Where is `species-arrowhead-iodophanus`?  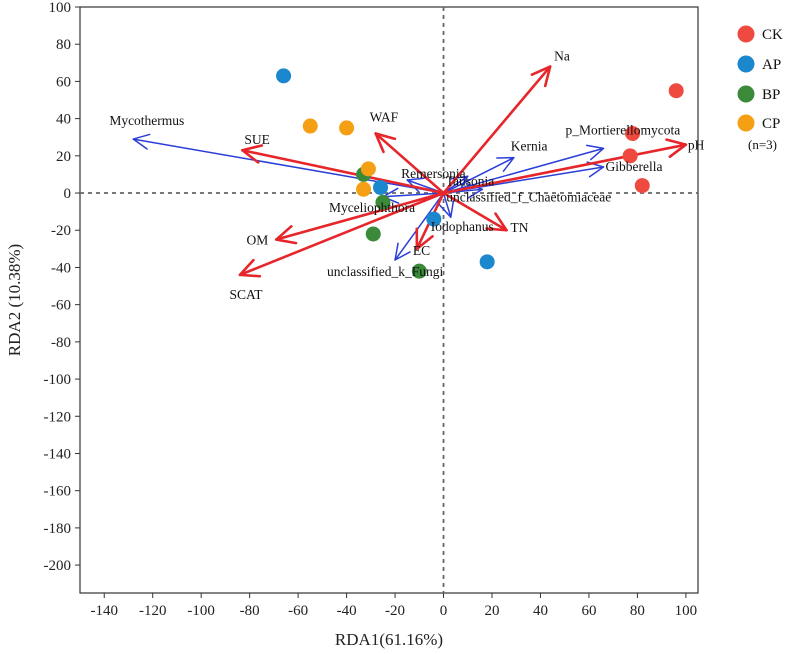 species-arrowhead-iodophanus is located at coordinates (446, 208).